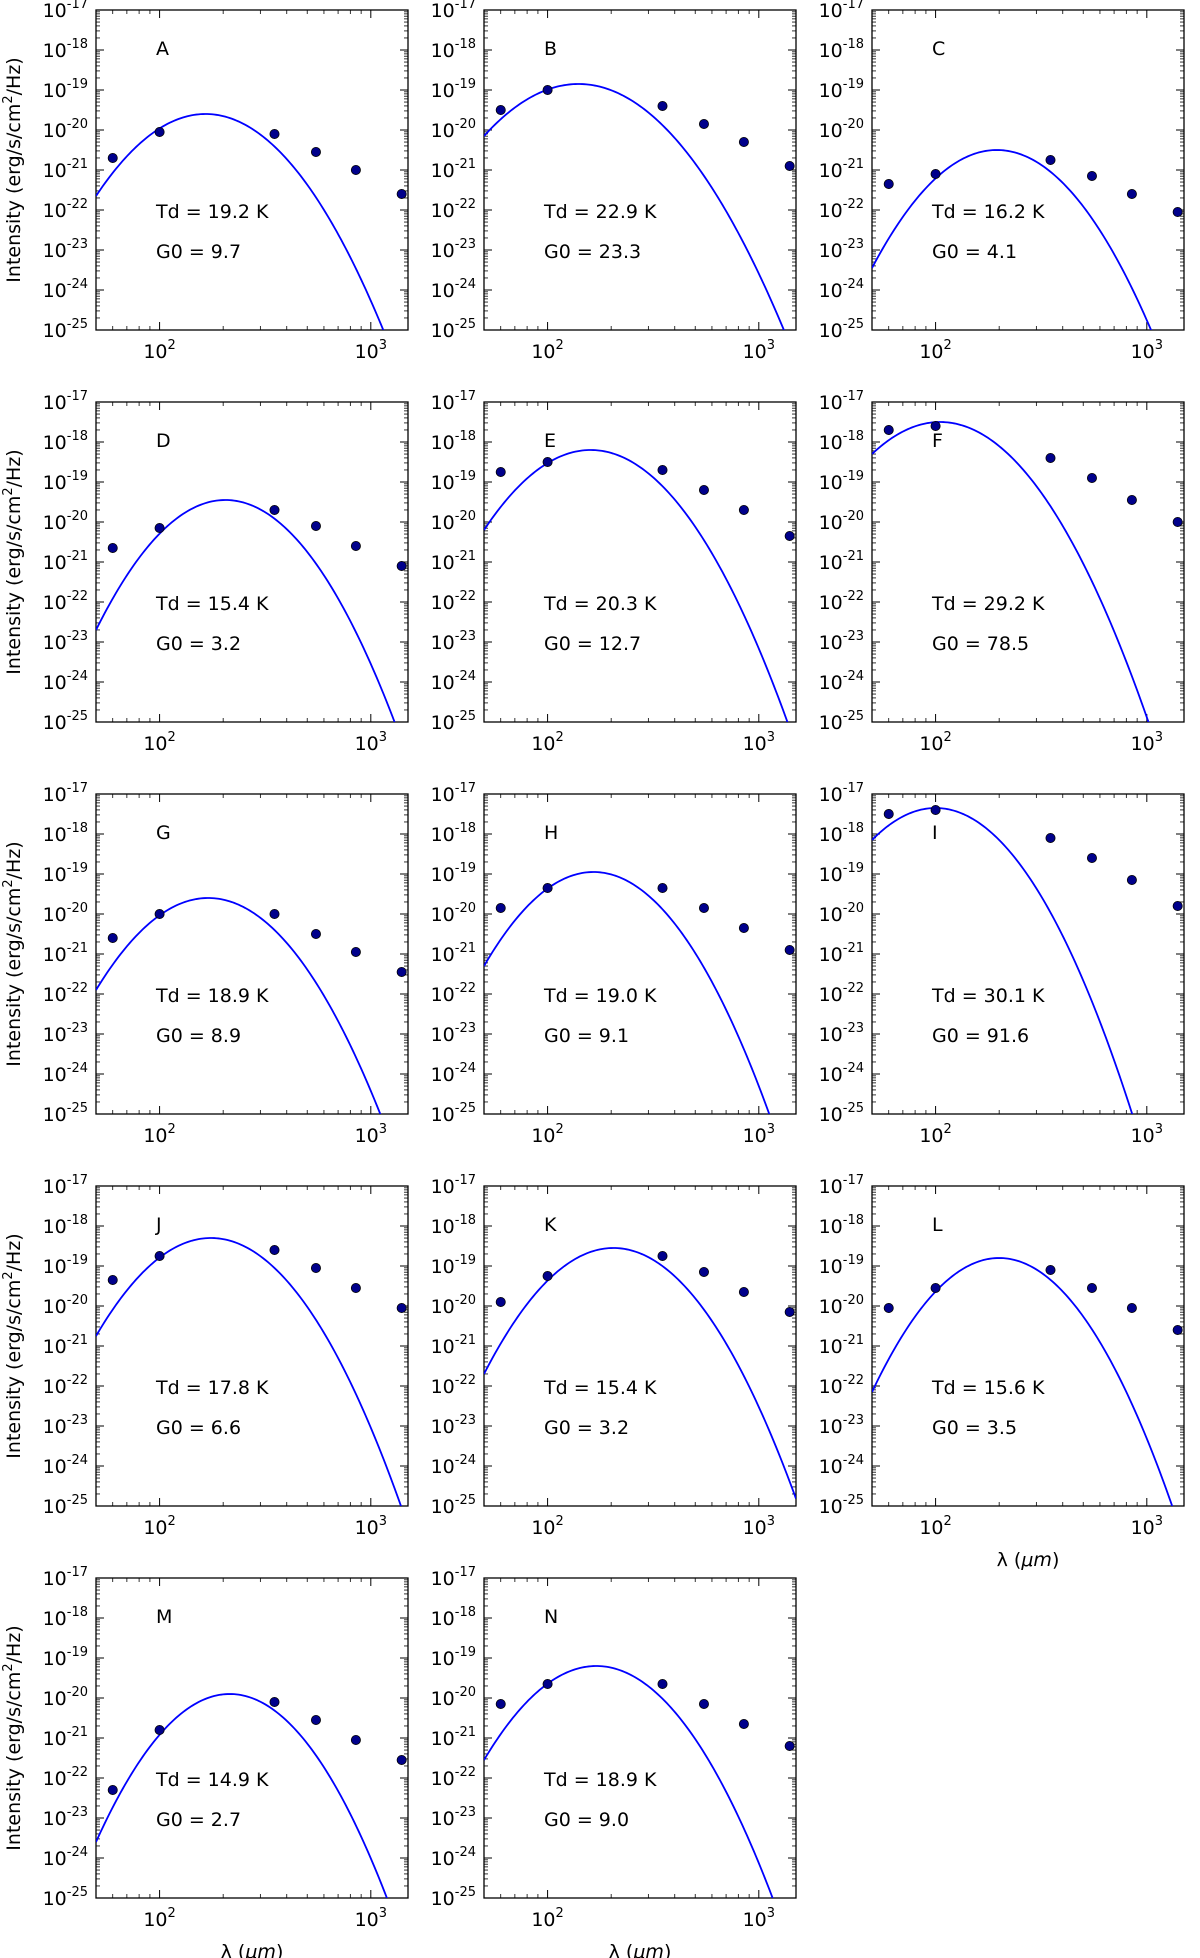  I want to click on x-axis-label: λ (μm), so click(640, 1949).